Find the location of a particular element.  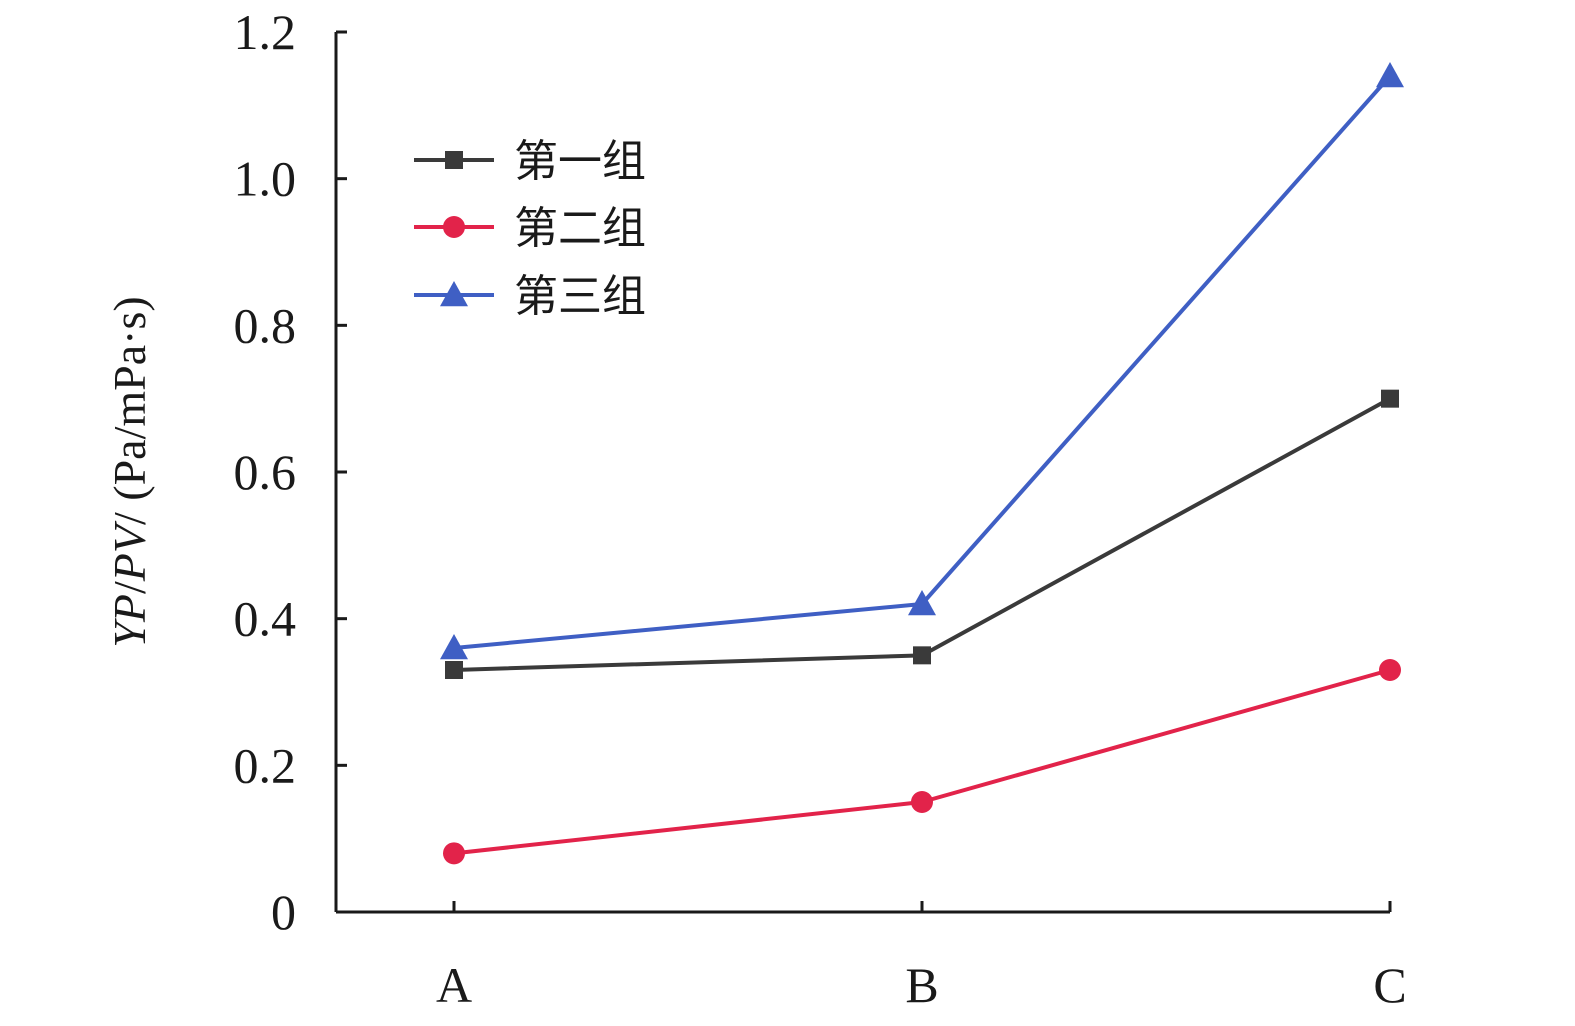

y-tick-label: 0.6 is located at coordinates (265, 472).